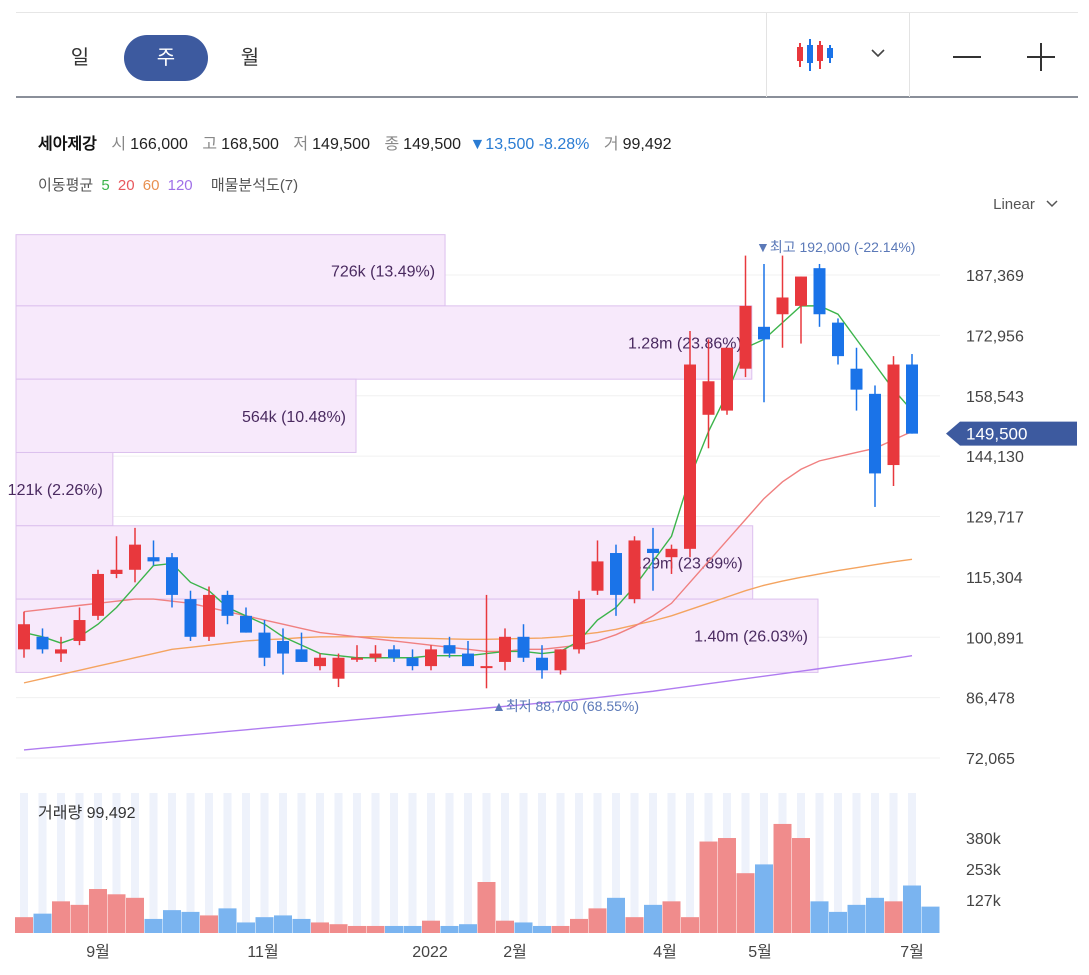  I want to click on ma120-legend: 120, so click(180, 185).